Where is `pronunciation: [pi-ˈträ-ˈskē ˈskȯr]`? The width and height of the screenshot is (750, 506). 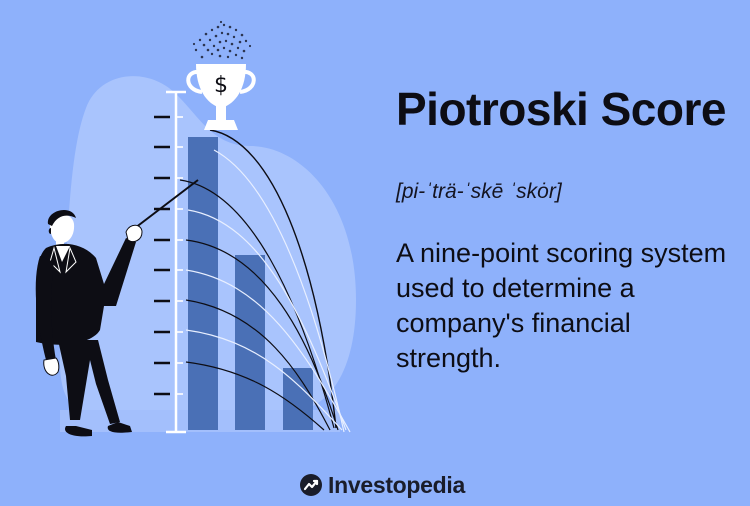 pronunciation: [pi-ˈträ-ˈskē ˈskȯr] is located at coordinates (479, 191).